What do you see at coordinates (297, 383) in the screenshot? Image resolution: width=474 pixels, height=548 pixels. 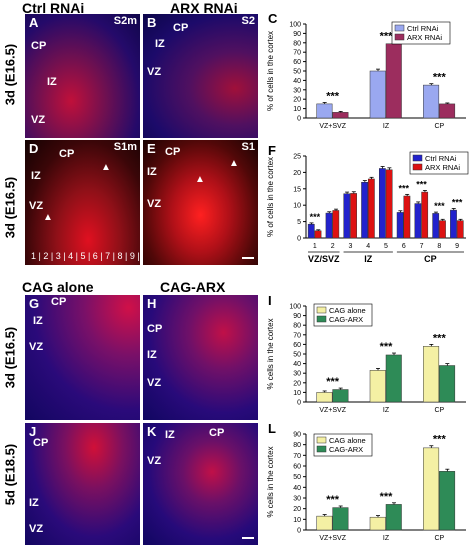 I see `y-tick-label: 20` at bounding box center [297, 383].